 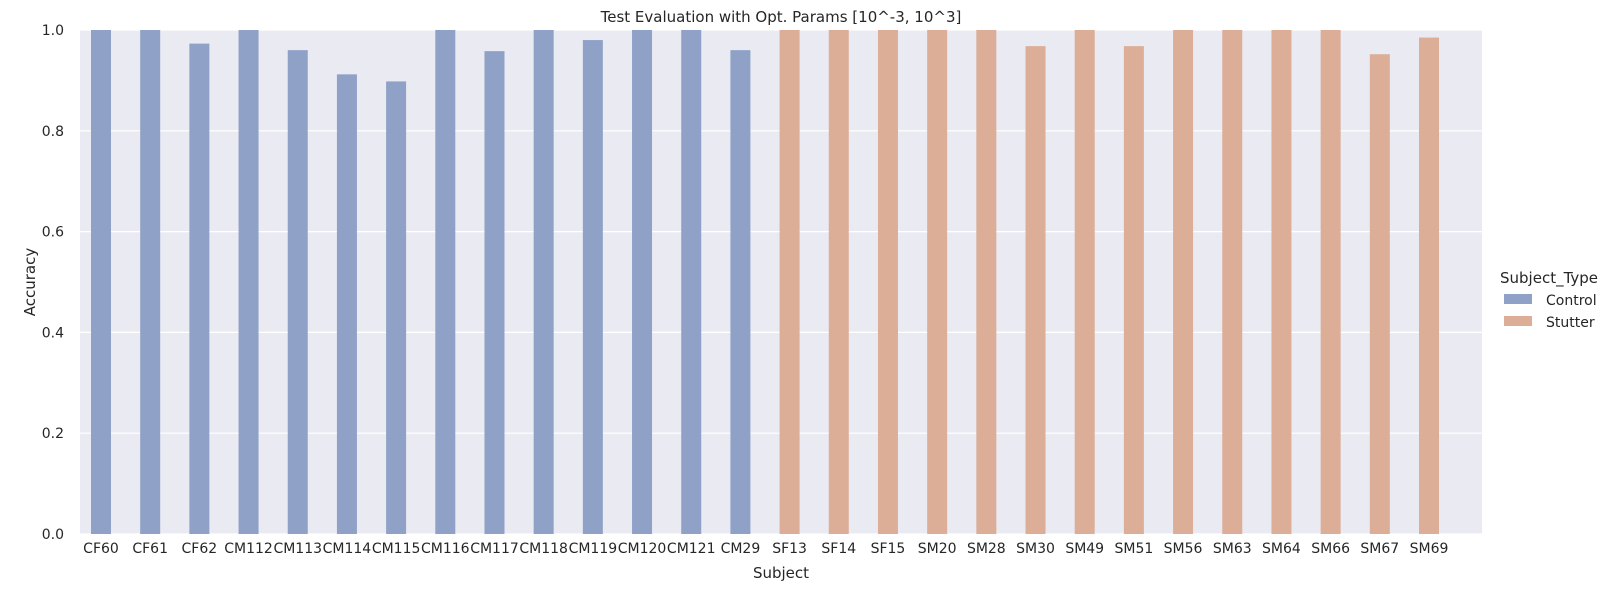 What do you see at coordinates (53, 233) in the screenshot?
I see `y-tick-label: 0.6` at bounding box center [53, 233].